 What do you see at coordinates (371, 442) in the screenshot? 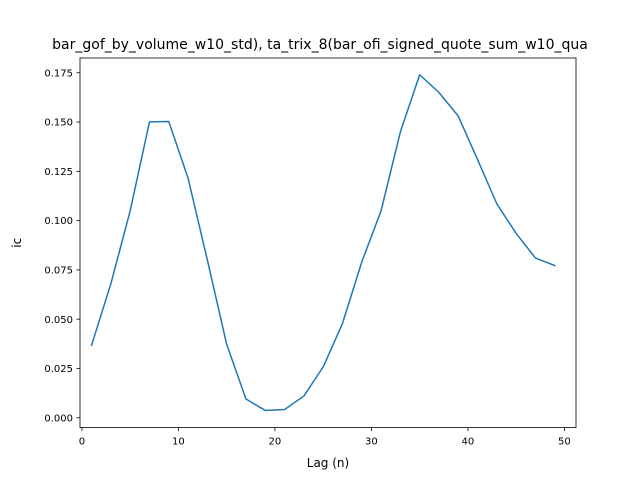
I see `x-tick-label: 30` at bounding box center [371, 442].